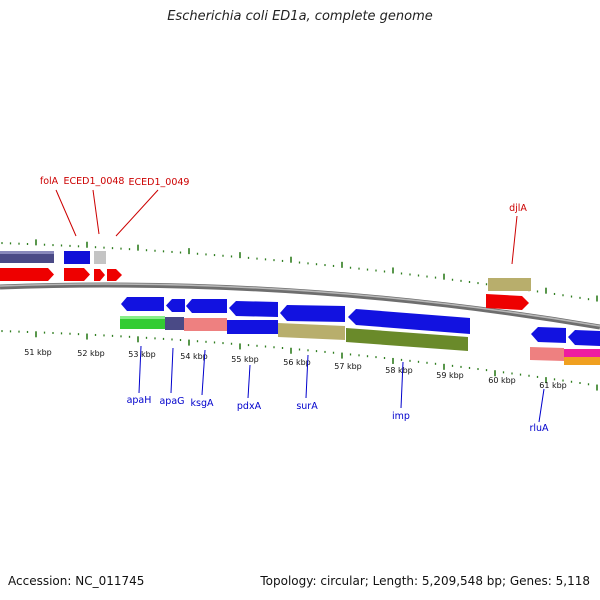 The height and width of the screenshot is (600, 600). I want to click on cat-green, so click(142, 322).